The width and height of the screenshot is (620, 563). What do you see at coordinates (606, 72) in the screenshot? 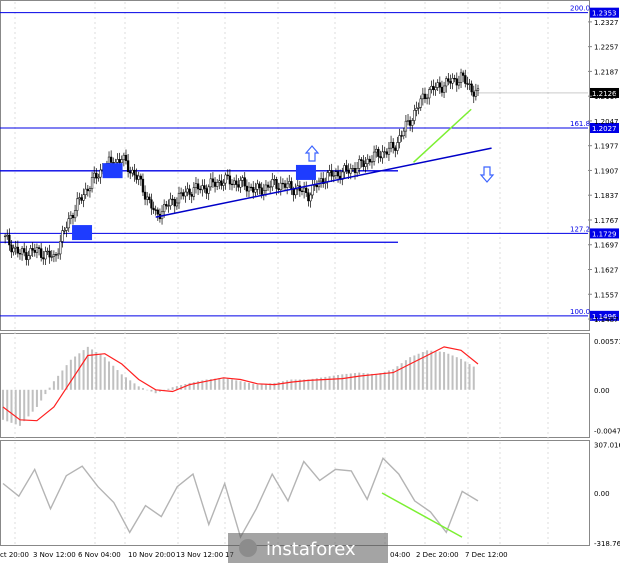
I see `price-tick-label: 1.2187` at bounding box center [606, 72].